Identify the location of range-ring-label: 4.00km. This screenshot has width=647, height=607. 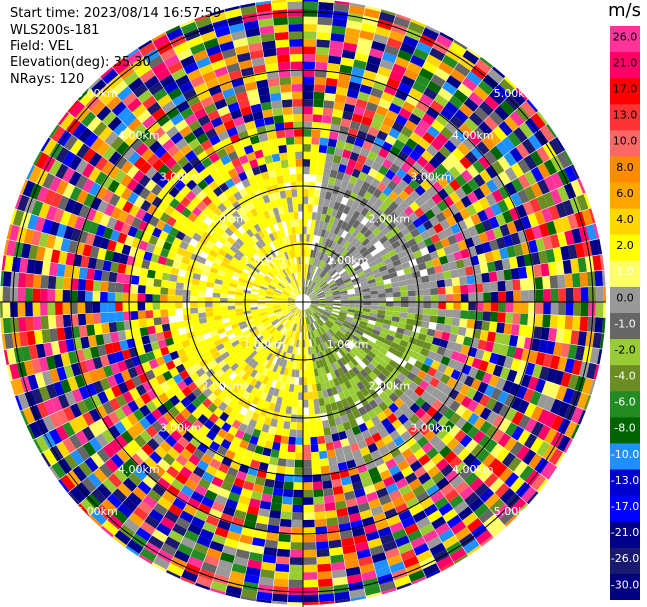
(473, 135).